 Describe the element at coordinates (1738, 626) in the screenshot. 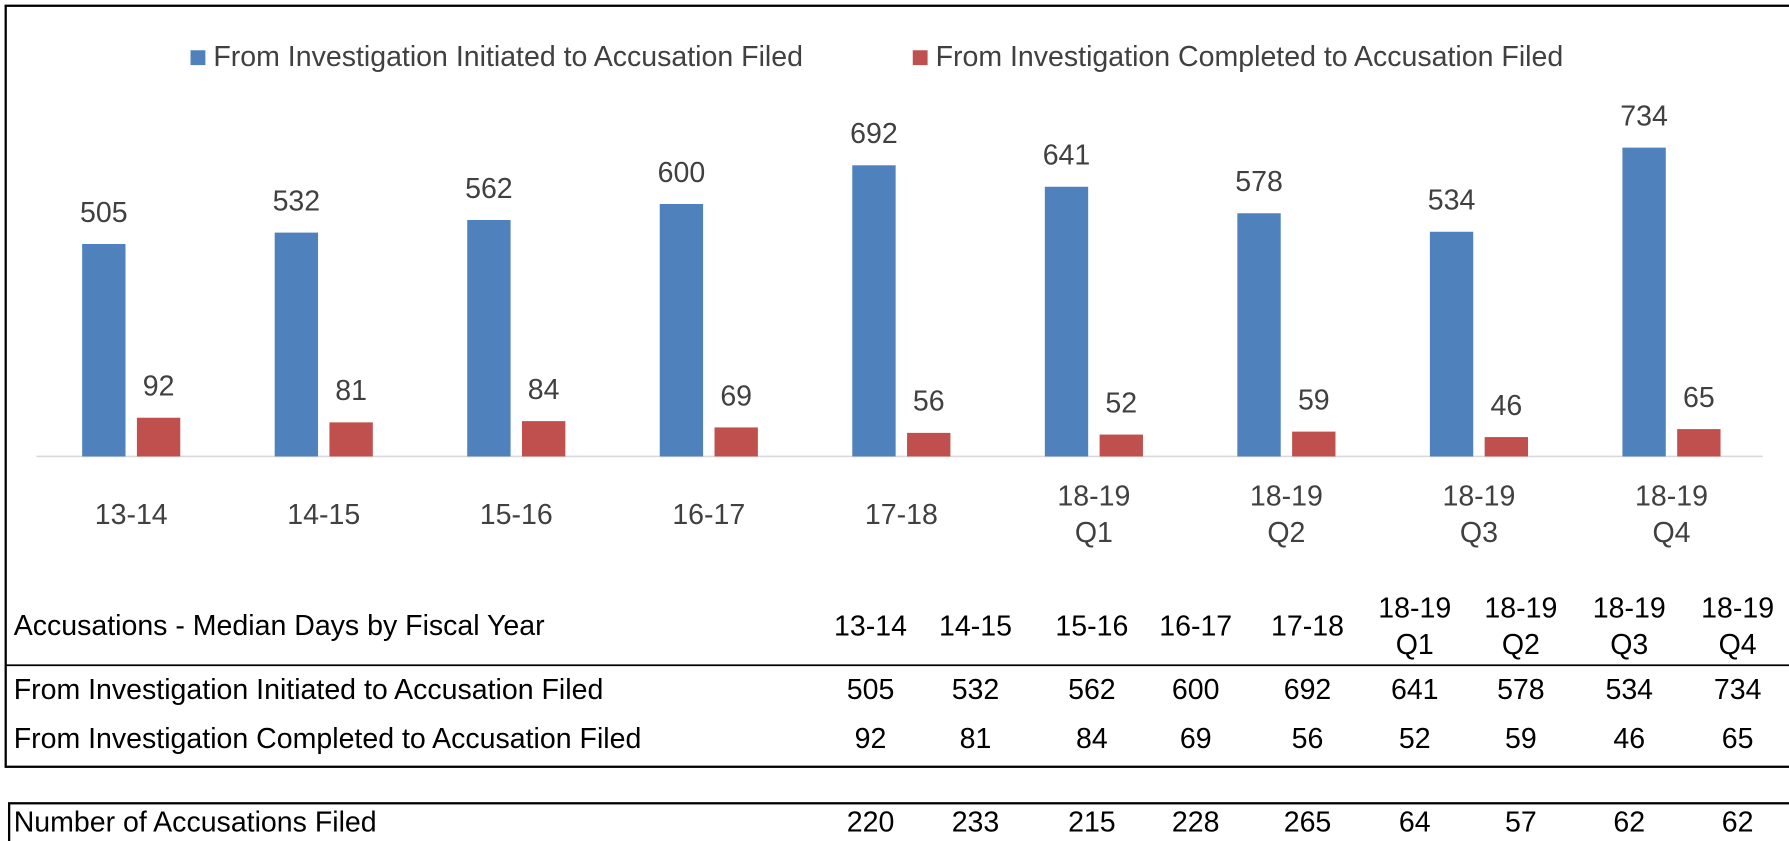

I see `table-header: 18-19 Q4` at that location.